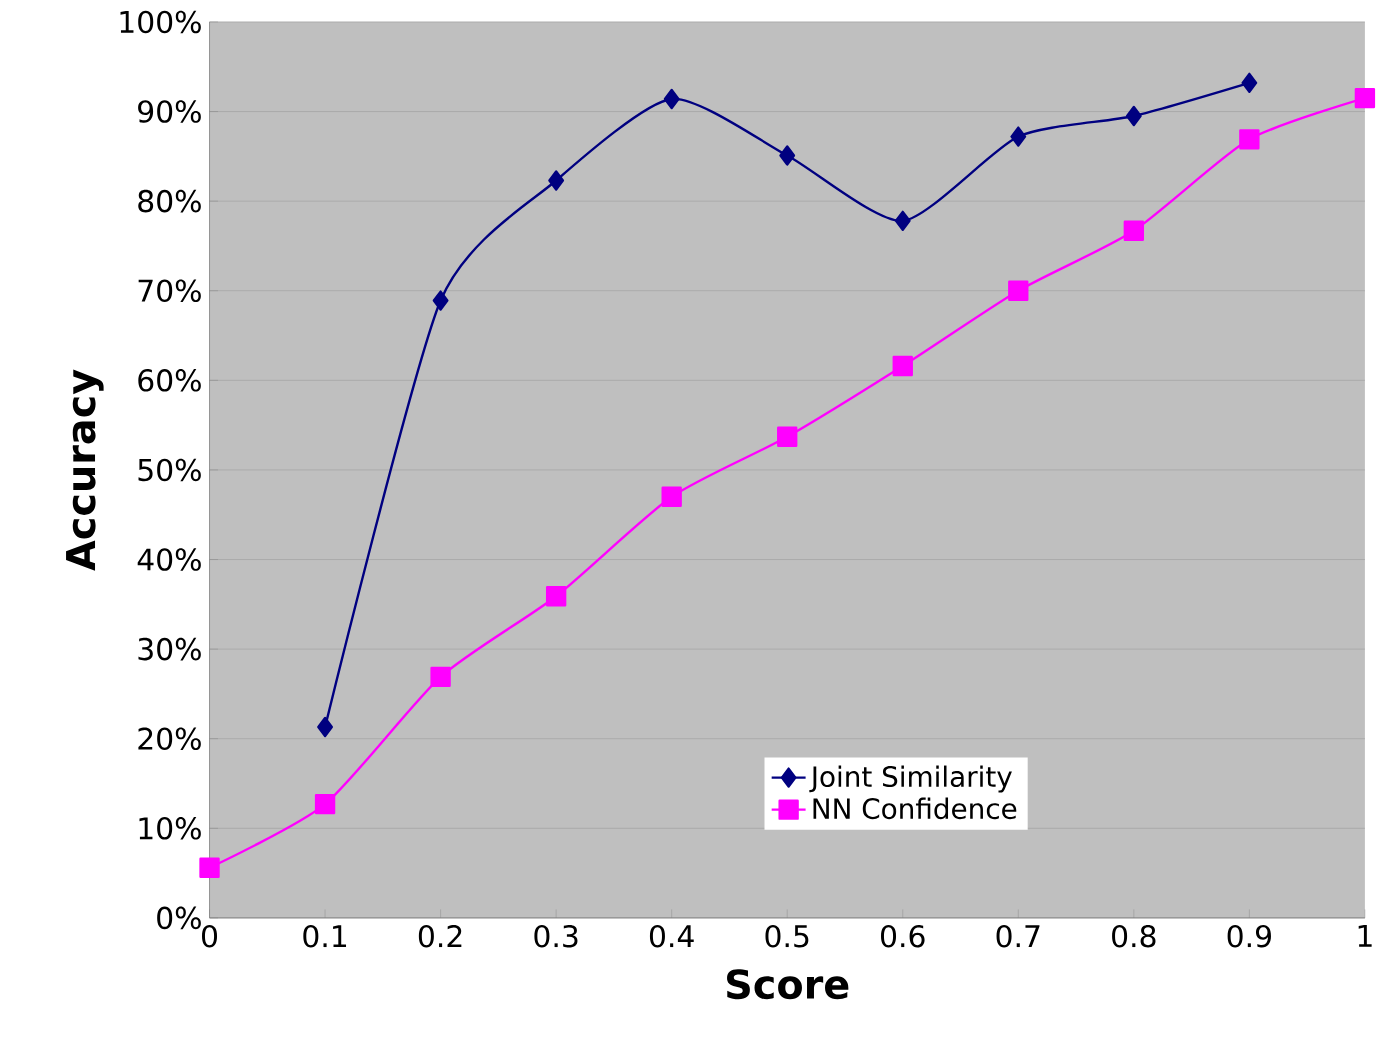 The width and height of the screenshot is (1381, 1061). Describe the element at coordinates (160, 22) in the screenshot. I see `y-tick-label: 100%` at that location.